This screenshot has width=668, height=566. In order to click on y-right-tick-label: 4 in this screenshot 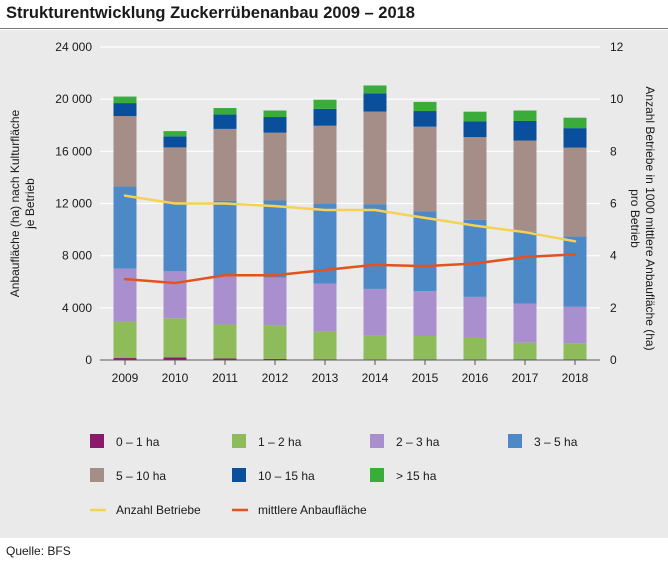, I will do `click(613, 256)`.